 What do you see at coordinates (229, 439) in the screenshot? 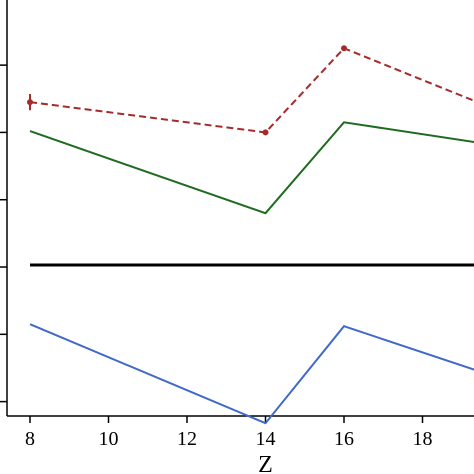
I see `x-tick-labels: 8 10 12 14 16 18` at bounding box center [229, 439].